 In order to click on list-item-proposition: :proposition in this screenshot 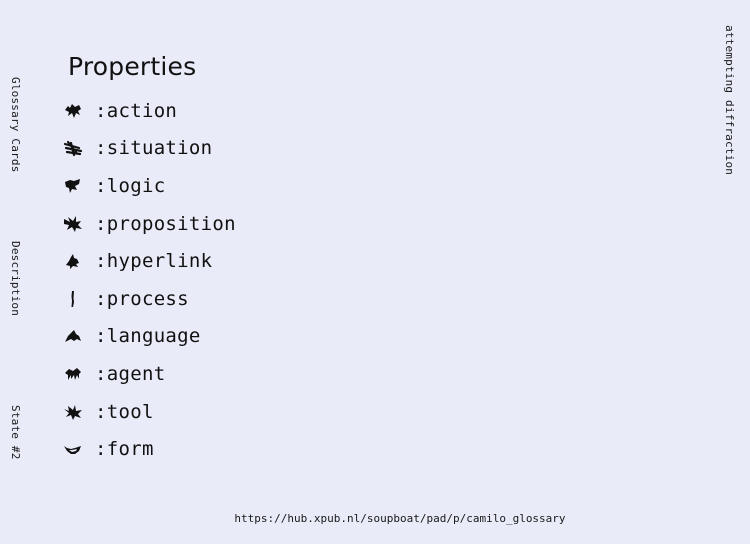, I will do `click(149, 224)`.